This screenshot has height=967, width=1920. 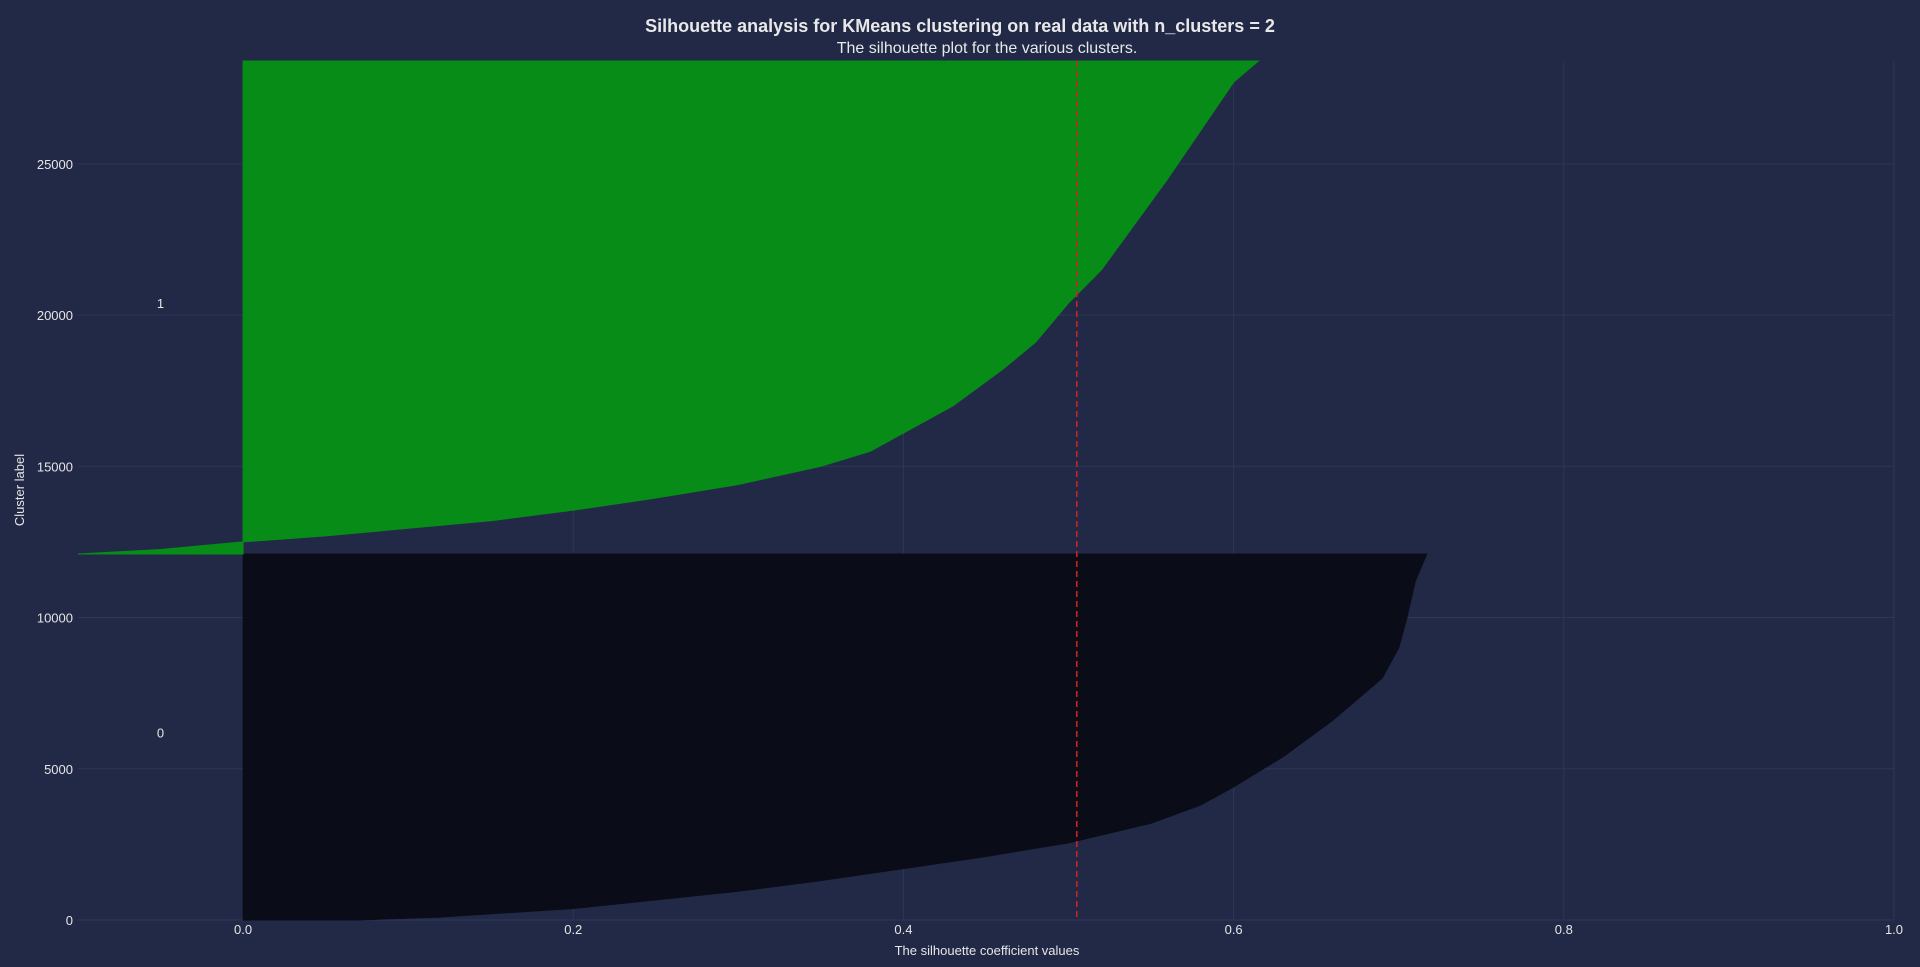 What do you see at coordinates (243, 929) in the screenshot?
I see `x-tick-label: 0.0` at bounding box center [243, 929].